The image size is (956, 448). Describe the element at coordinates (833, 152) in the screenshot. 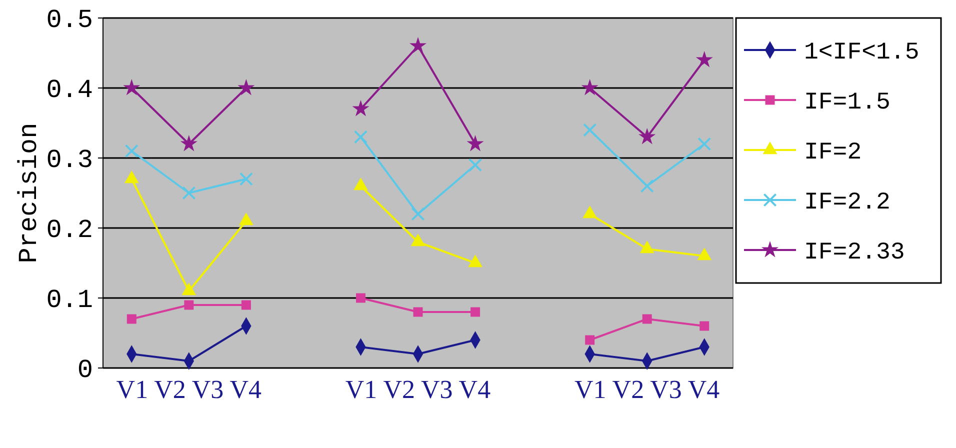

I see `legend-label: IF=2` at that location.